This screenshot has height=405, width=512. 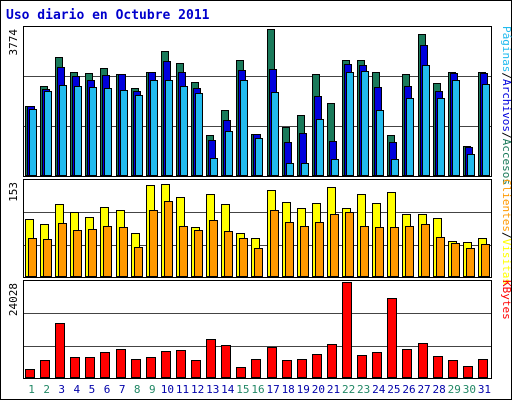 What do you see at coordinates (169, 128) in the screenshot?
I see `bar-páginas-day-10` at bounding box center [169, 128].